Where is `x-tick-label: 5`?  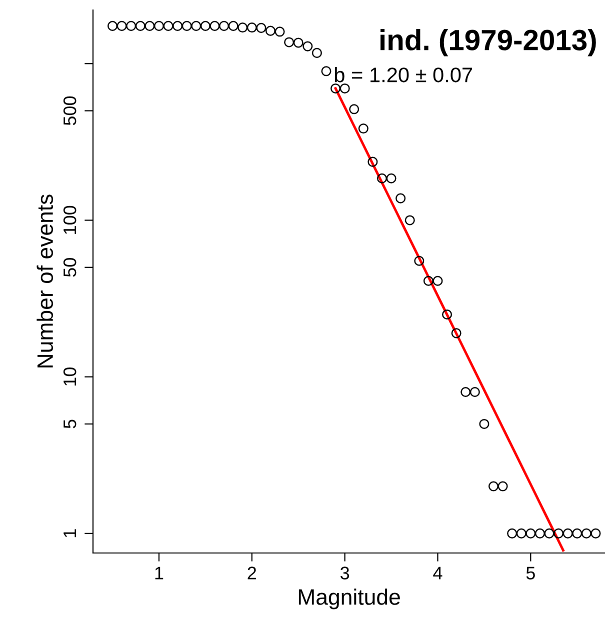 x-tick-label: 5 is located at coordinates (530, 573).